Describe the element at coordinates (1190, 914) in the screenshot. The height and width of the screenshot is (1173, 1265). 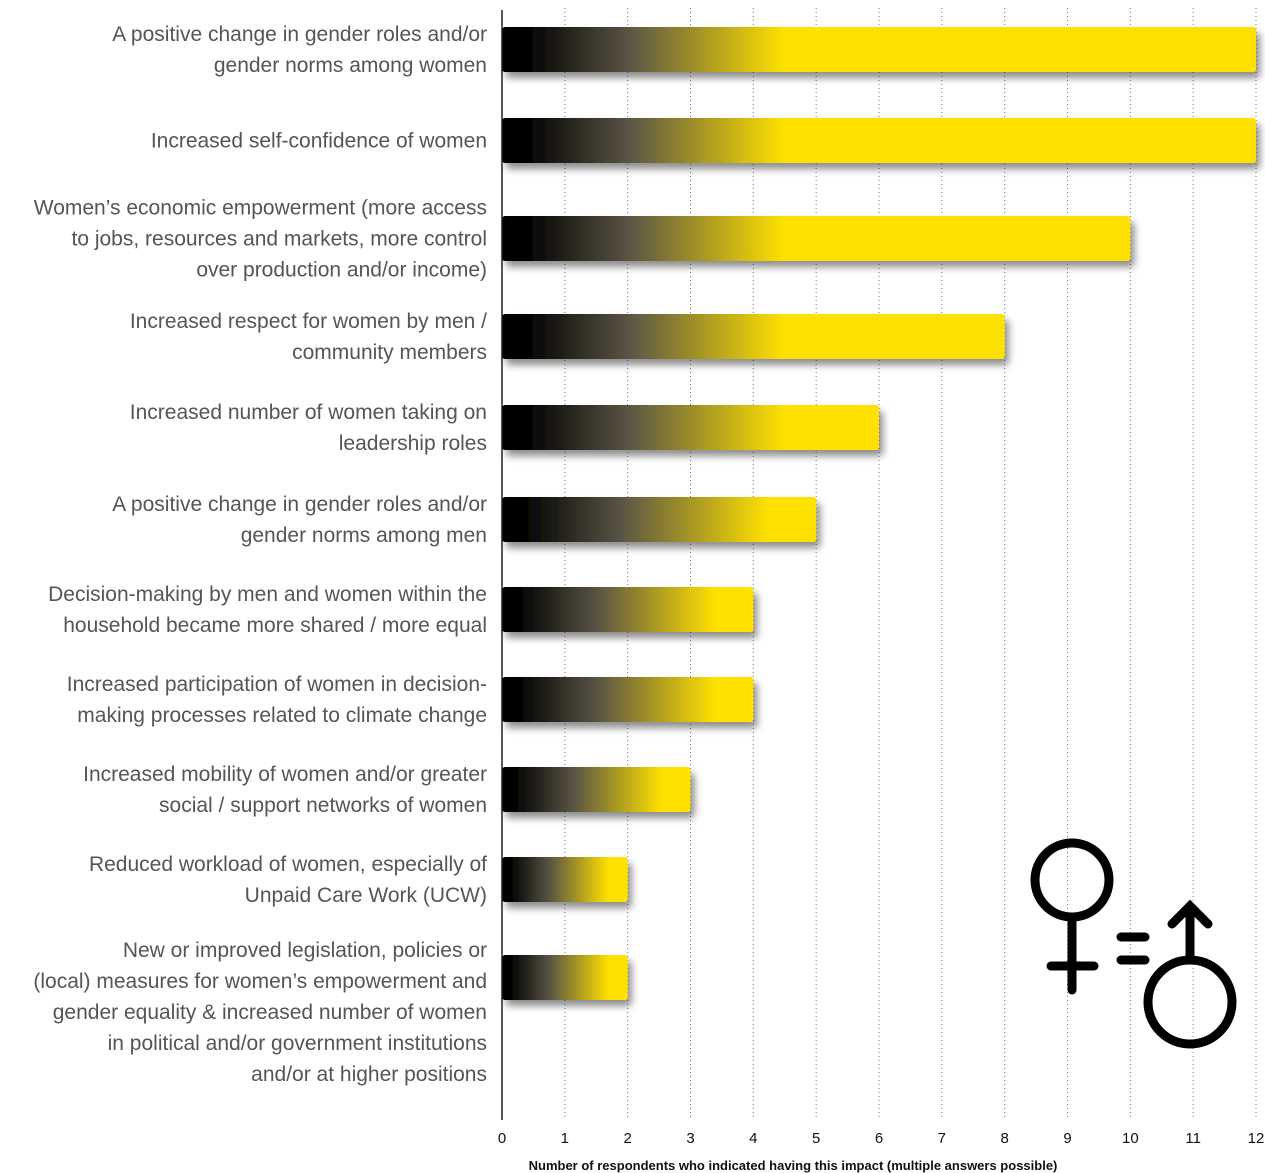
I see `male-symbol-arrow` at that location.